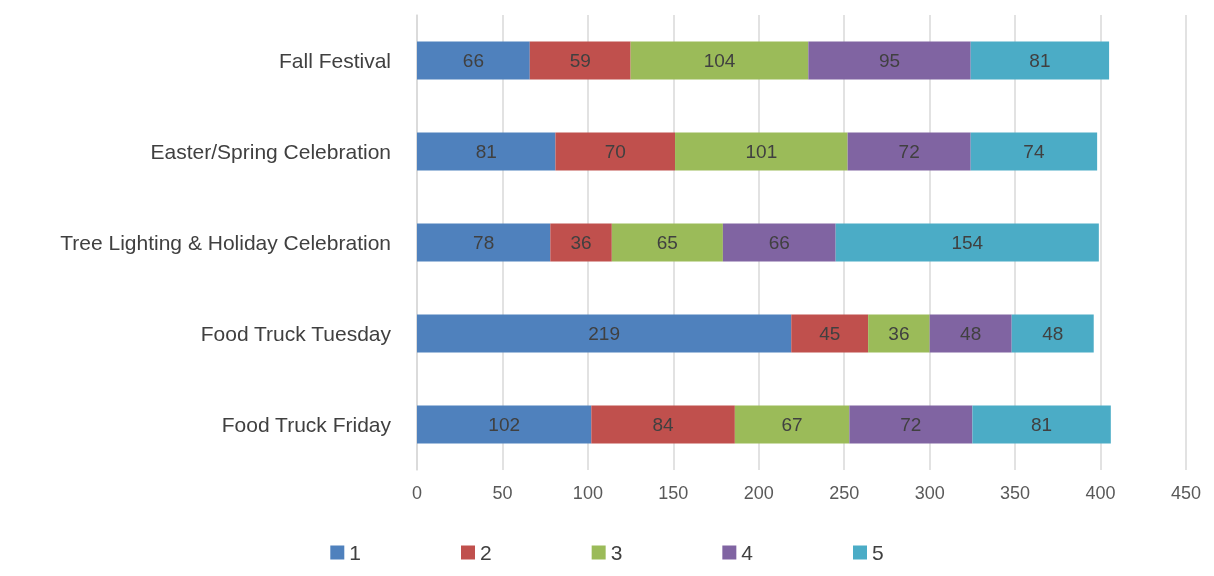 The height and width of the screenshot is (576, 1214). What do you see at coordinates (747, 552) in the screenshot?
I see `legend-label: 4` at bounding box center [747, 552].